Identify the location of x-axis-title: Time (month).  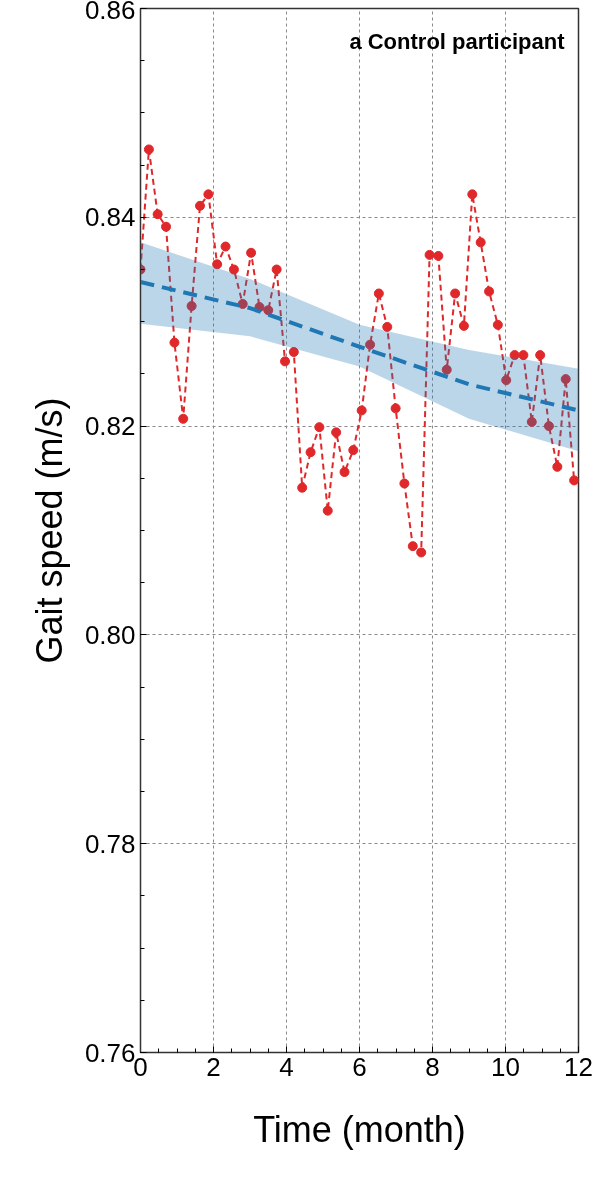
(359, 1129).